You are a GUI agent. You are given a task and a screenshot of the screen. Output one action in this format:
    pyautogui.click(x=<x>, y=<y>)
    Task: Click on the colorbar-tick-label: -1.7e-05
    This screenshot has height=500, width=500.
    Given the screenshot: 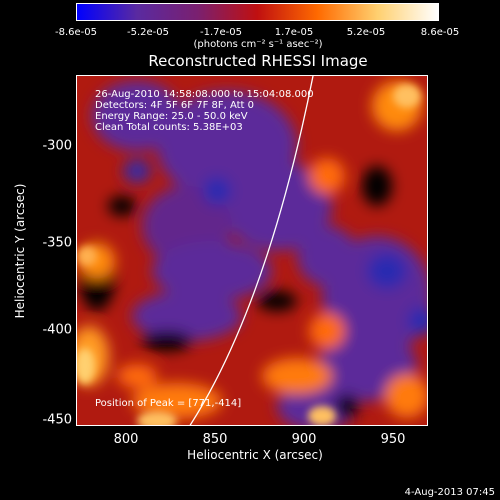 What is the action you would take?
    pyautogui.click(x=221, y=32)
    